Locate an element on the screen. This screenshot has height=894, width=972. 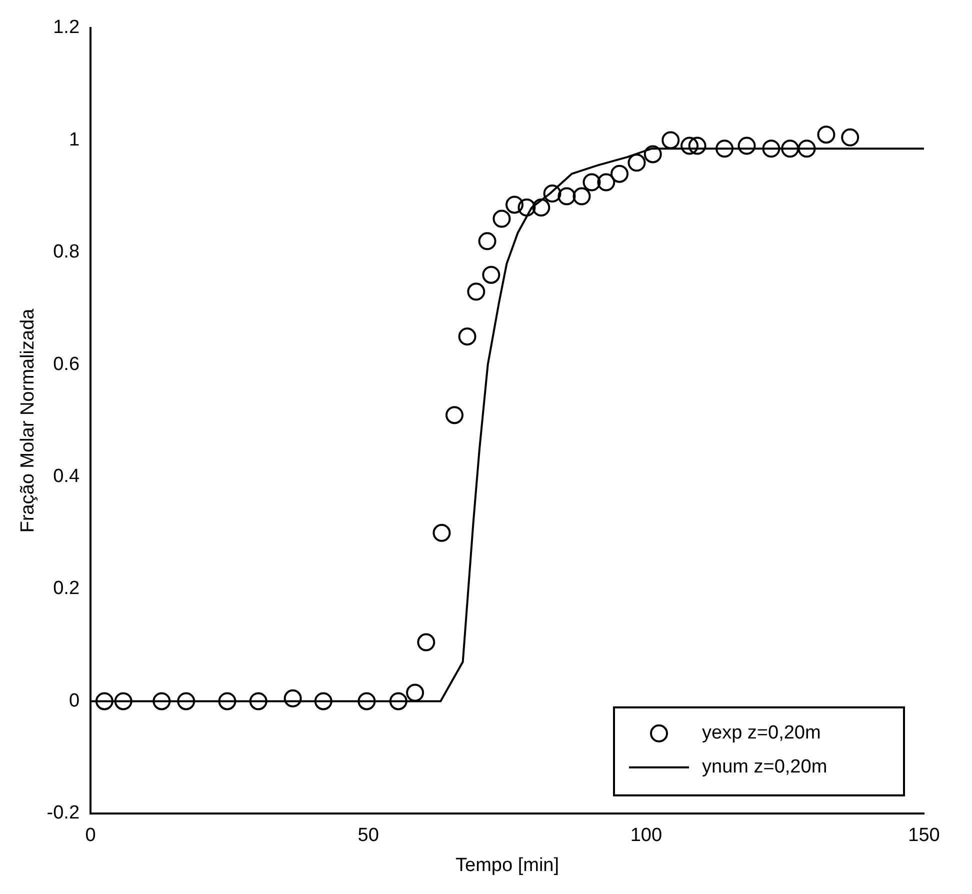
y-tick-label: 0 is located at coordinates (74, 701).